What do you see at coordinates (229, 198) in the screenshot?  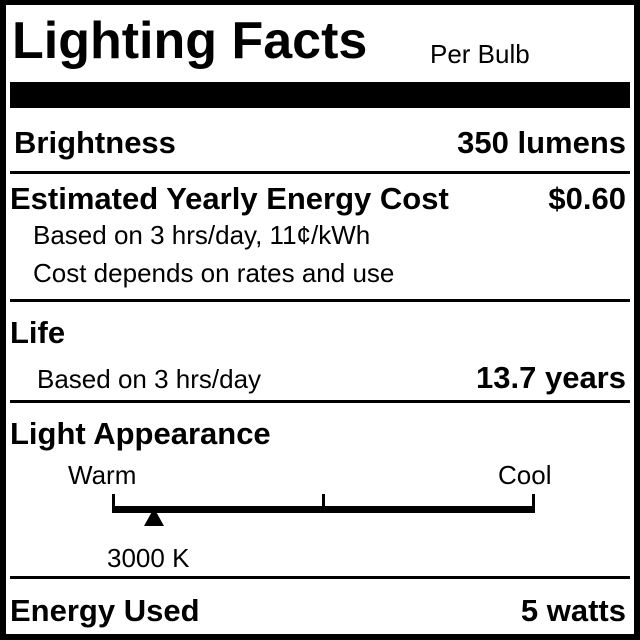 I see `energy-cost-label: Estimated Yearly Energy Cost` at bounding box center [229, 198].